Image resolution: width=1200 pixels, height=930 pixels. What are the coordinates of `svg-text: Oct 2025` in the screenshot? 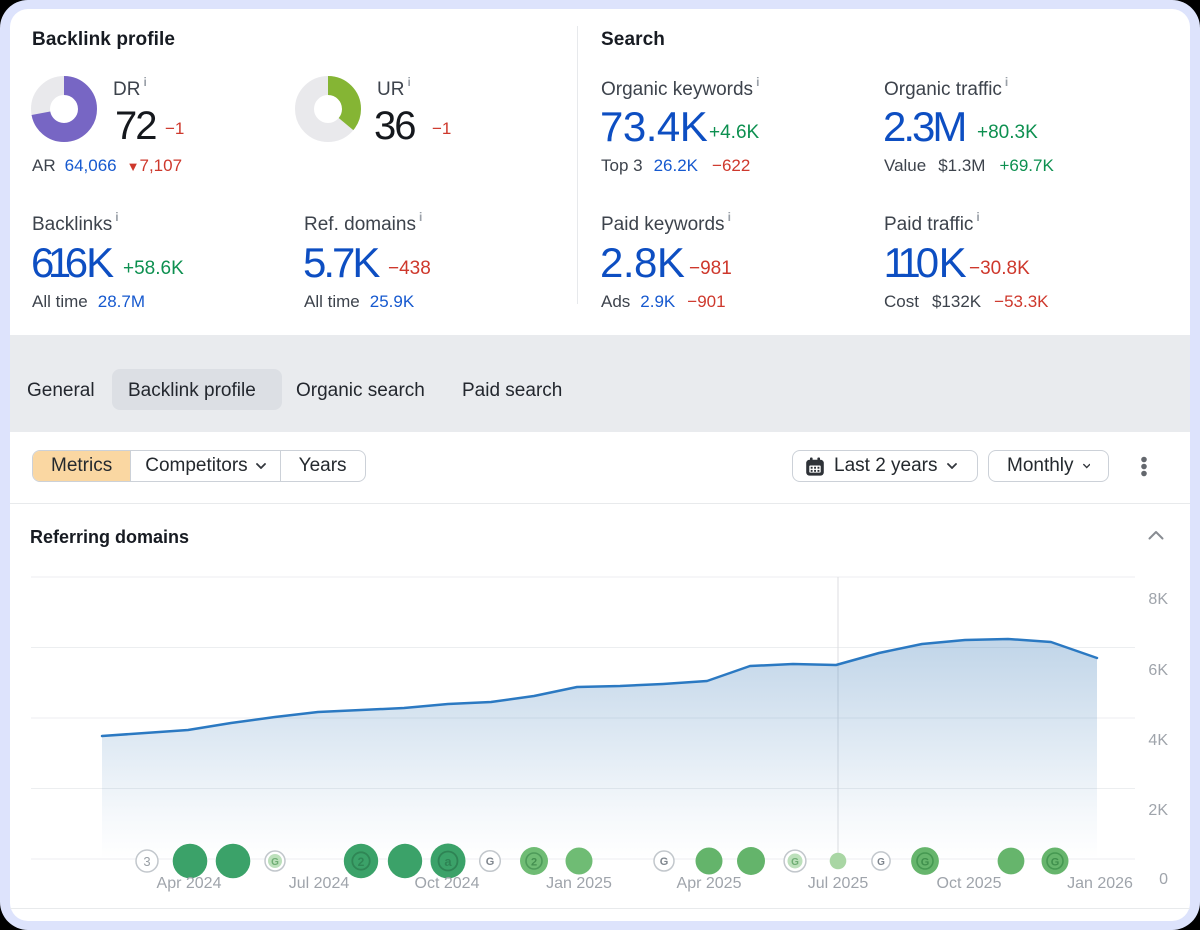 It's located at (969, 883).